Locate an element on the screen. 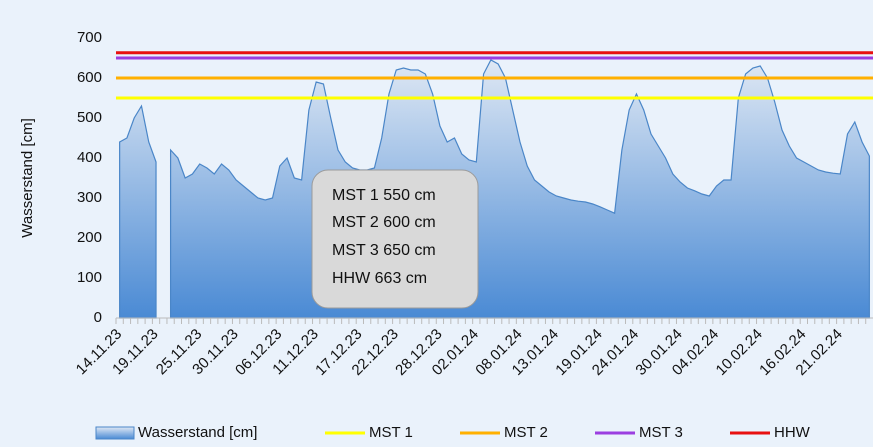 The image size is (873, 447). legend-label: Wasserstand [cm] is located at coordinates (197, 432).